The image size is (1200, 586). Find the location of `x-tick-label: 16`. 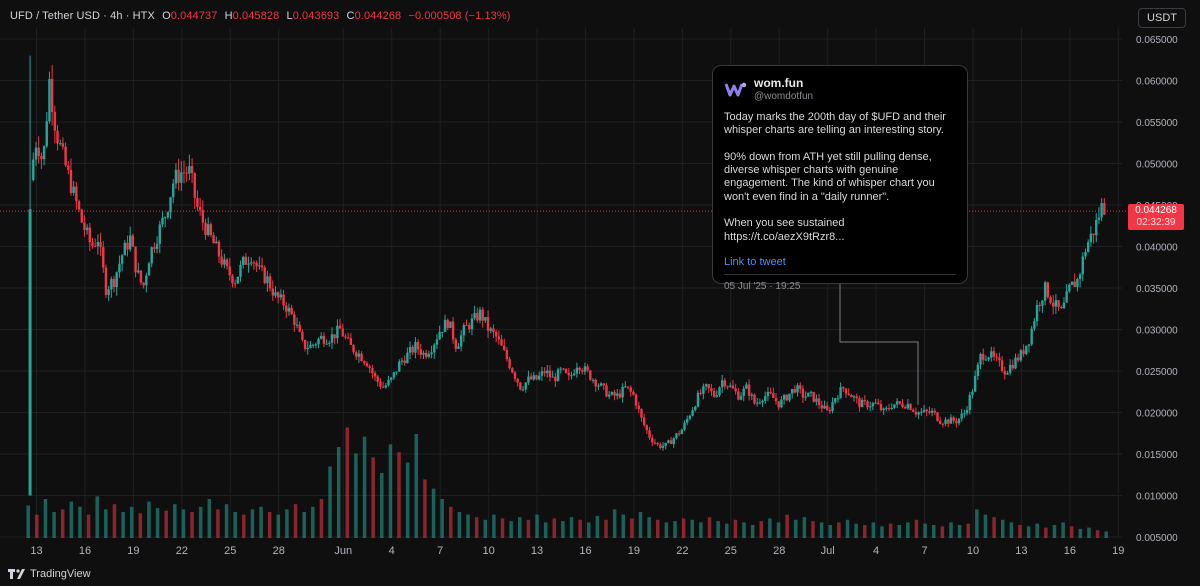

x-tick-label: 16 is located at coordinates (1070, 551).